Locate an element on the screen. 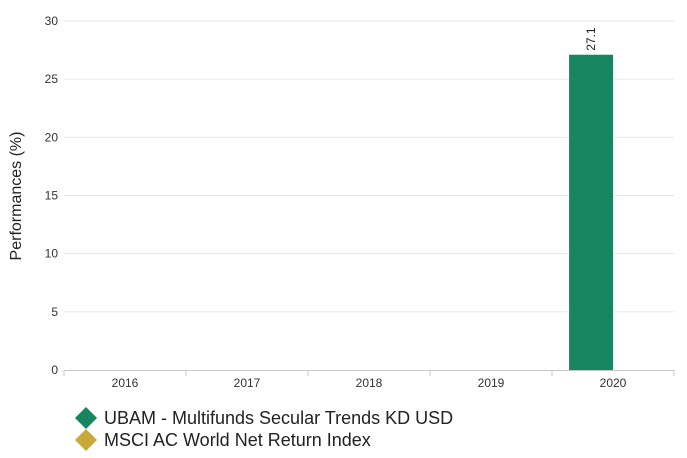 The image size is (687, 458). bar-data-label: 27.1 is located at coordinates (591, 39).